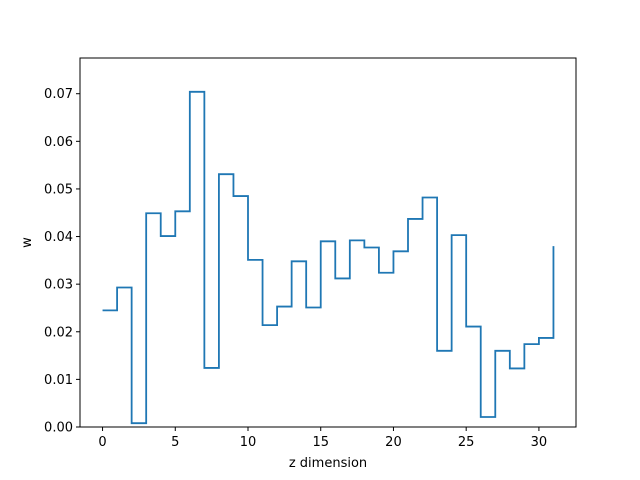  What do you see at coordinates (58, 332) in the screenshot?
I see `y-tick-label: 0.02` at bounding box center [58, 332].